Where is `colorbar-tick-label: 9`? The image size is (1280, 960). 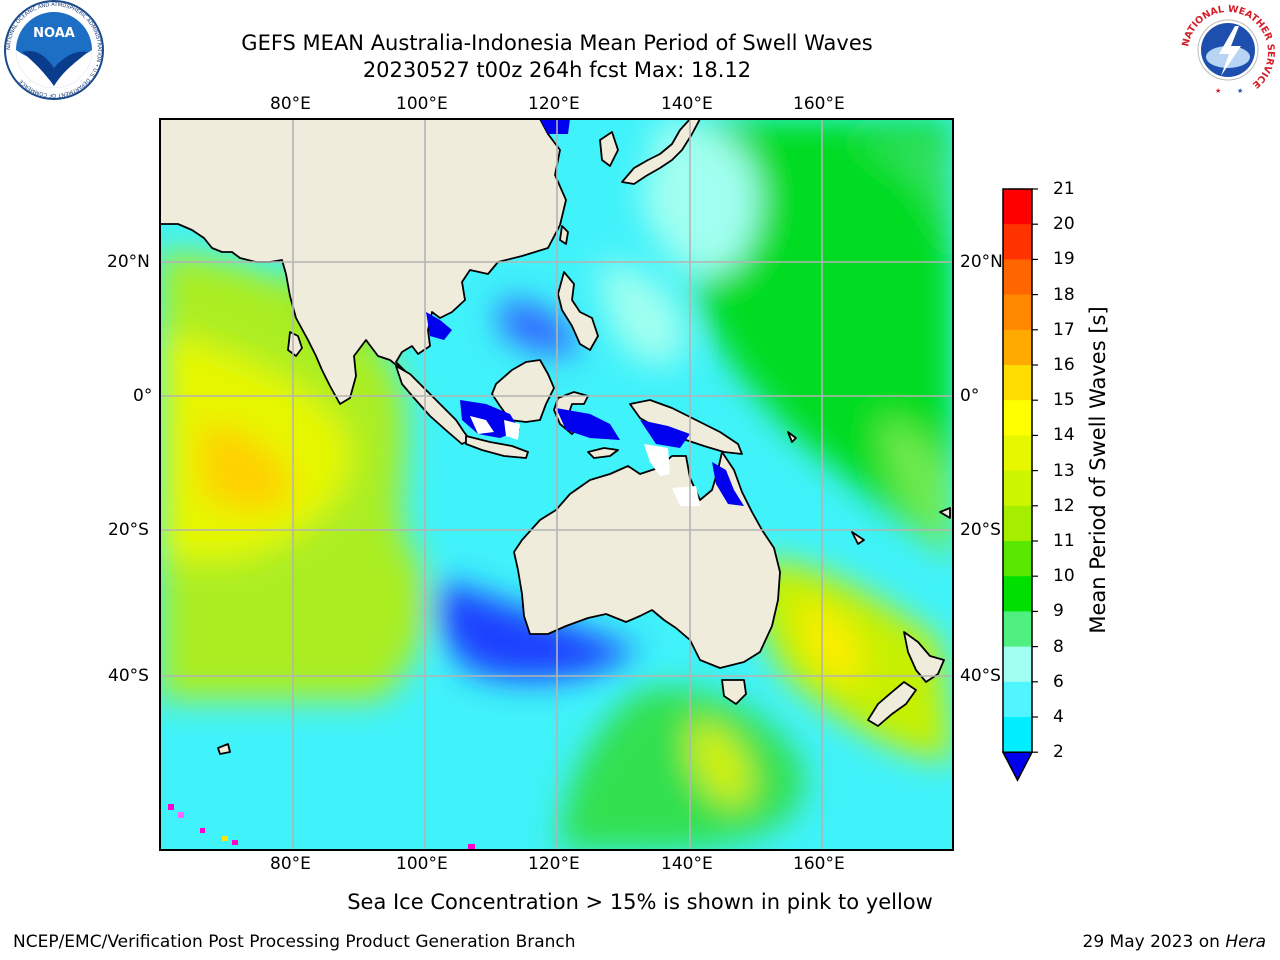
colorbar-tick-label: 9 is located at coordinates (1058, 611).